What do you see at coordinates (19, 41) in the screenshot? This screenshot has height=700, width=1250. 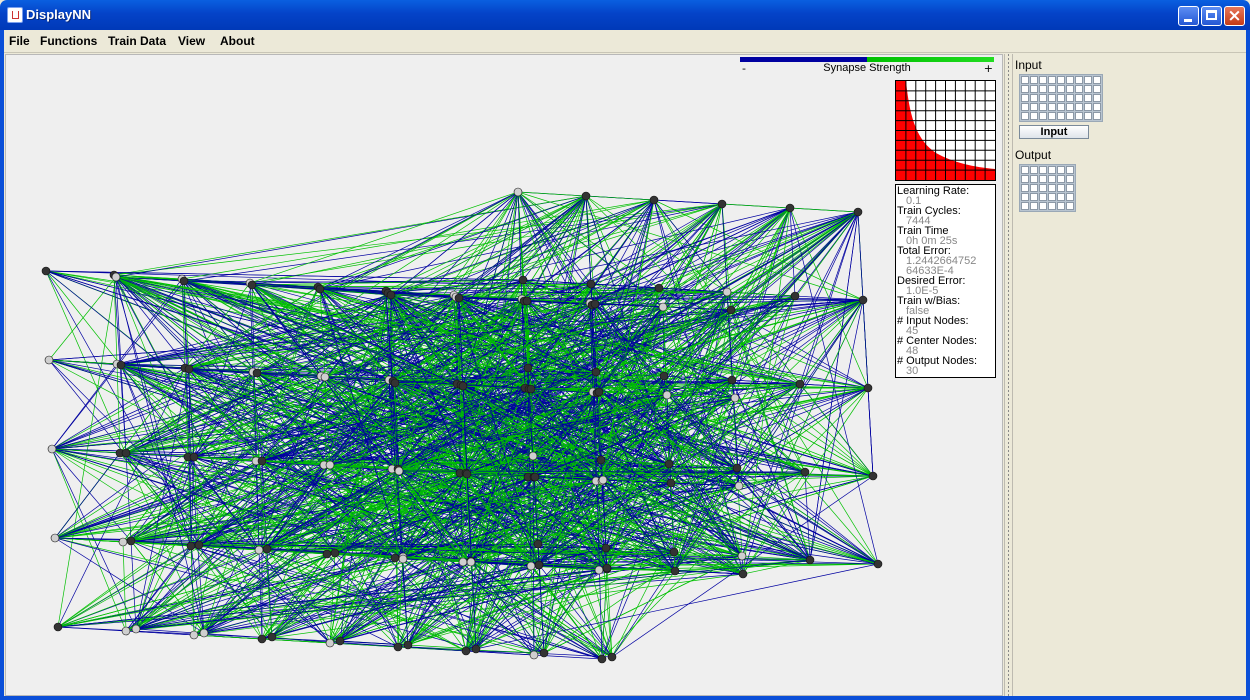 I see `menu-file: File` at bounding box center [19, 41].